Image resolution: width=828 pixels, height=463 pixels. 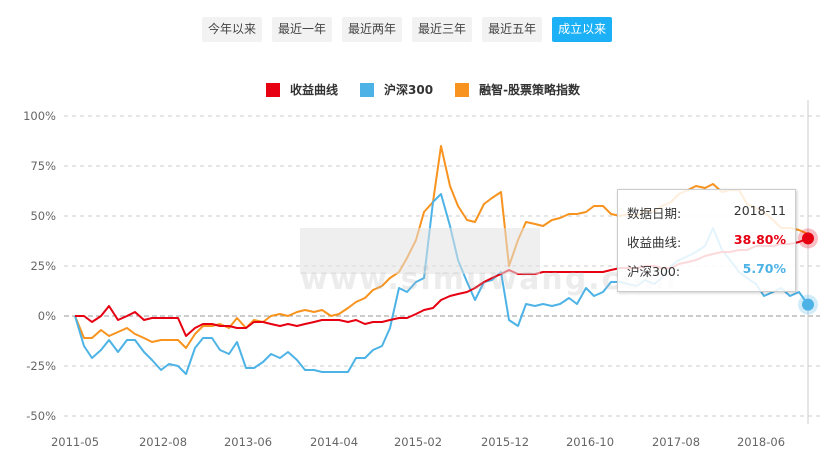 I want to click on x-tick-label: 2011-05, so click(x=75, y=442).